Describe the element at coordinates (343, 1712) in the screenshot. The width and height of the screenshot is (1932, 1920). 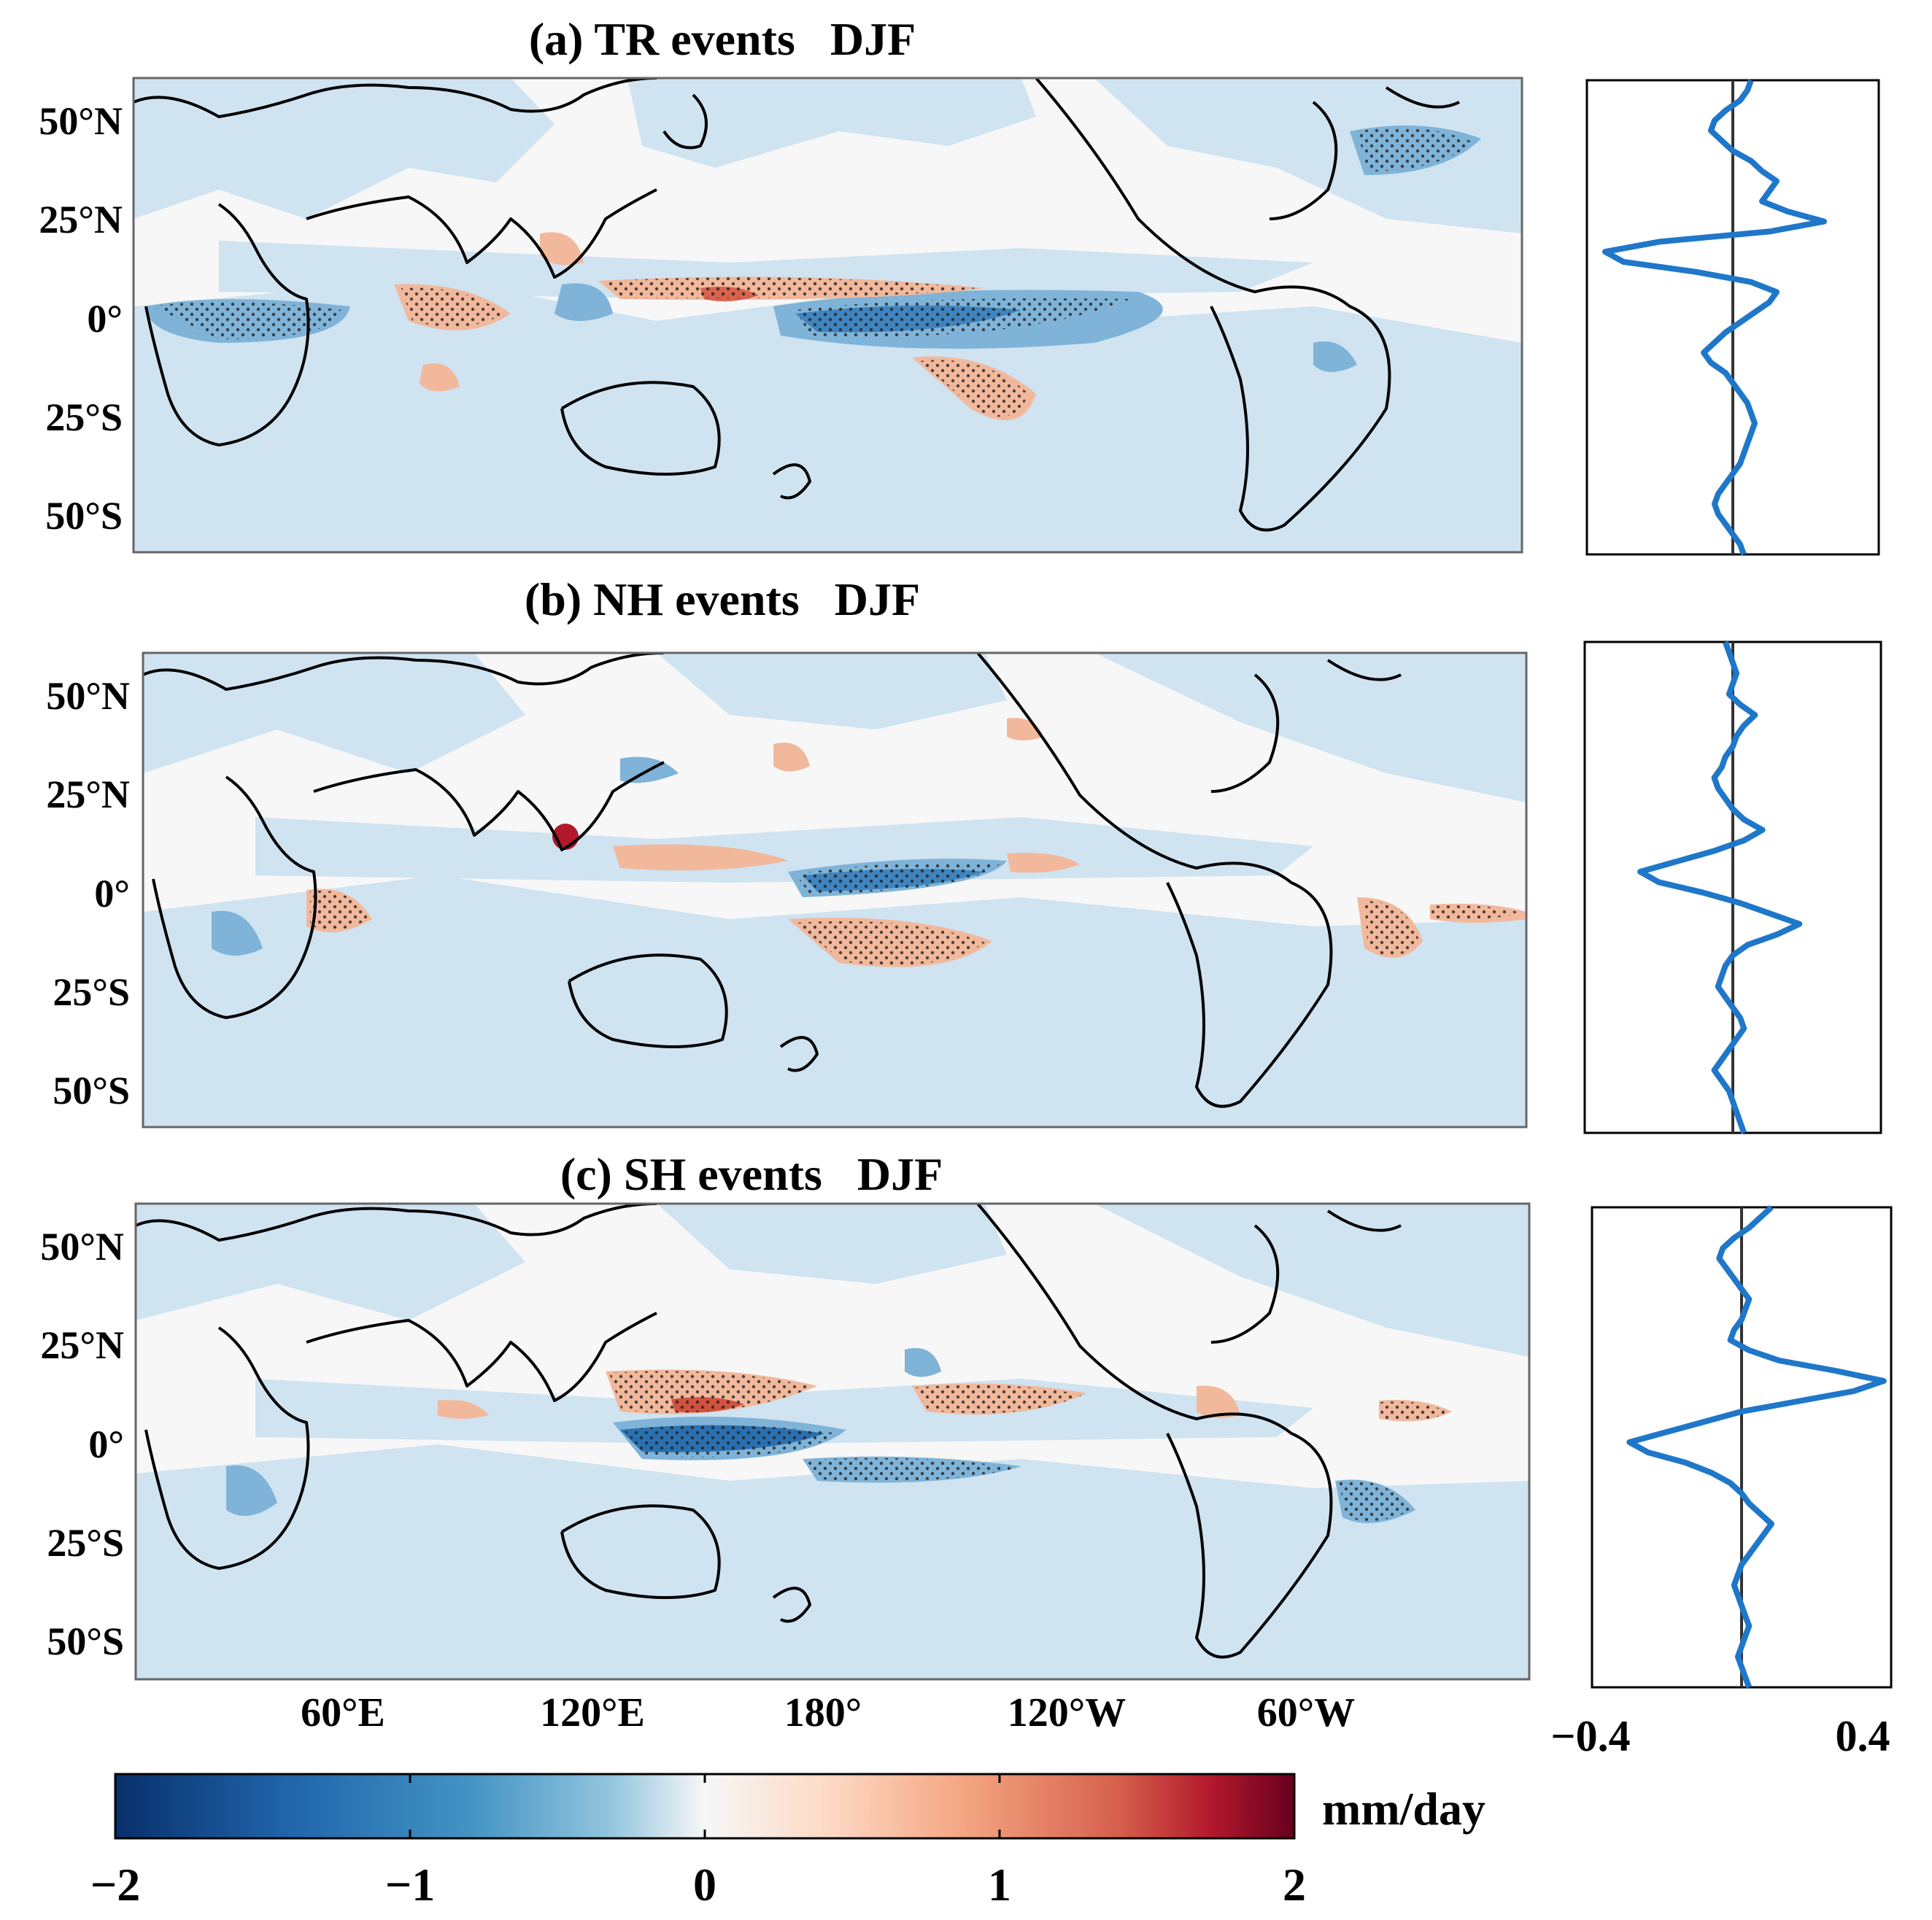
I see `lon-label: 60°E` at that location.